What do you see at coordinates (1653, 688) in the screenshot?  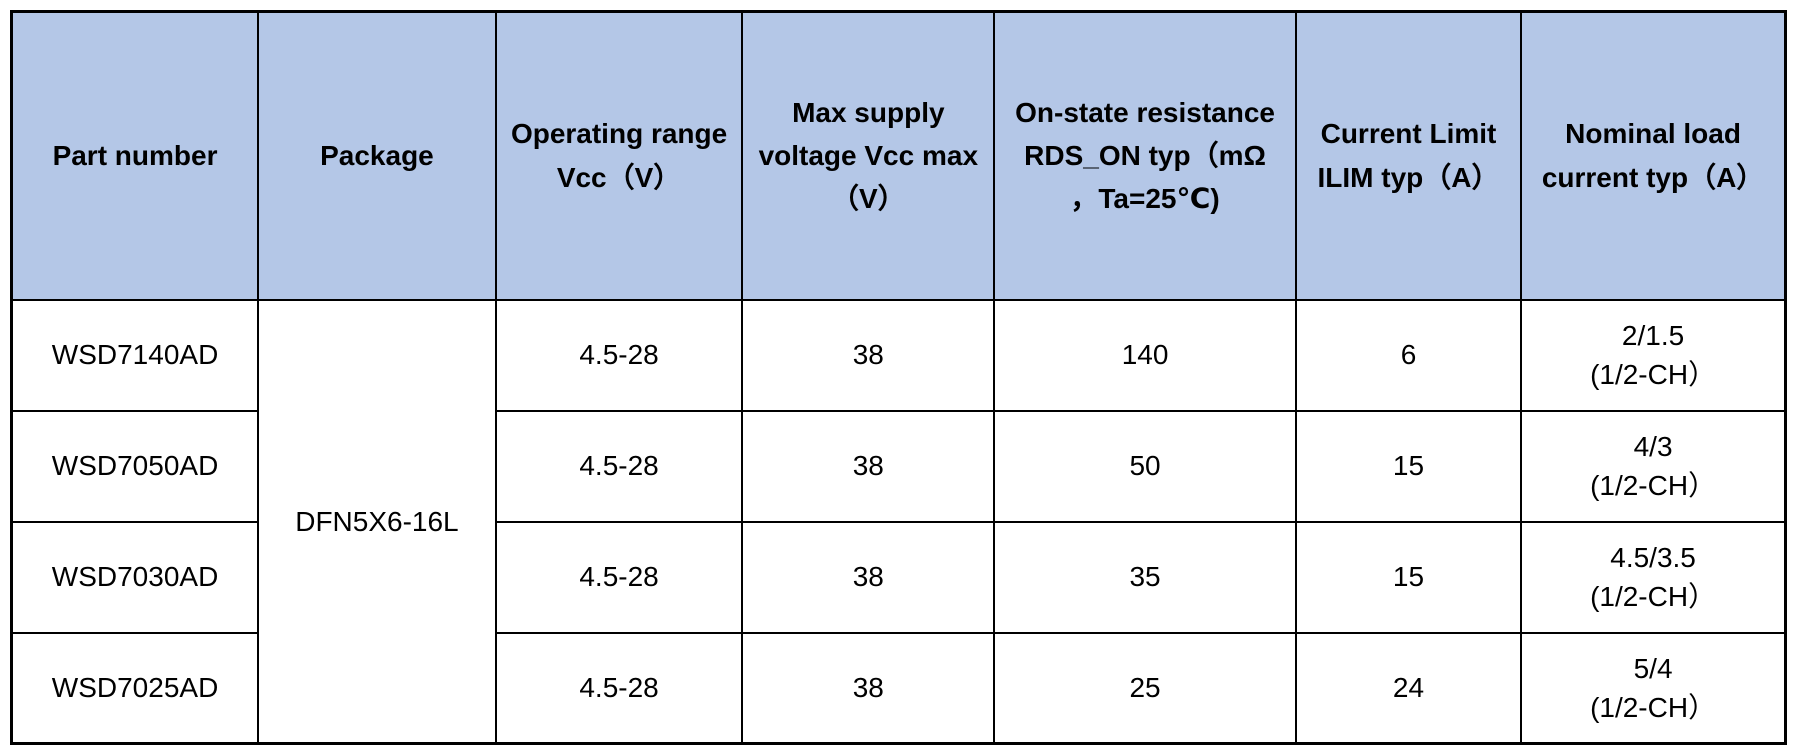 I see `cell-nominal-load-current: 5/4 (1/2-CH）` at bounding box center [1653, 688].